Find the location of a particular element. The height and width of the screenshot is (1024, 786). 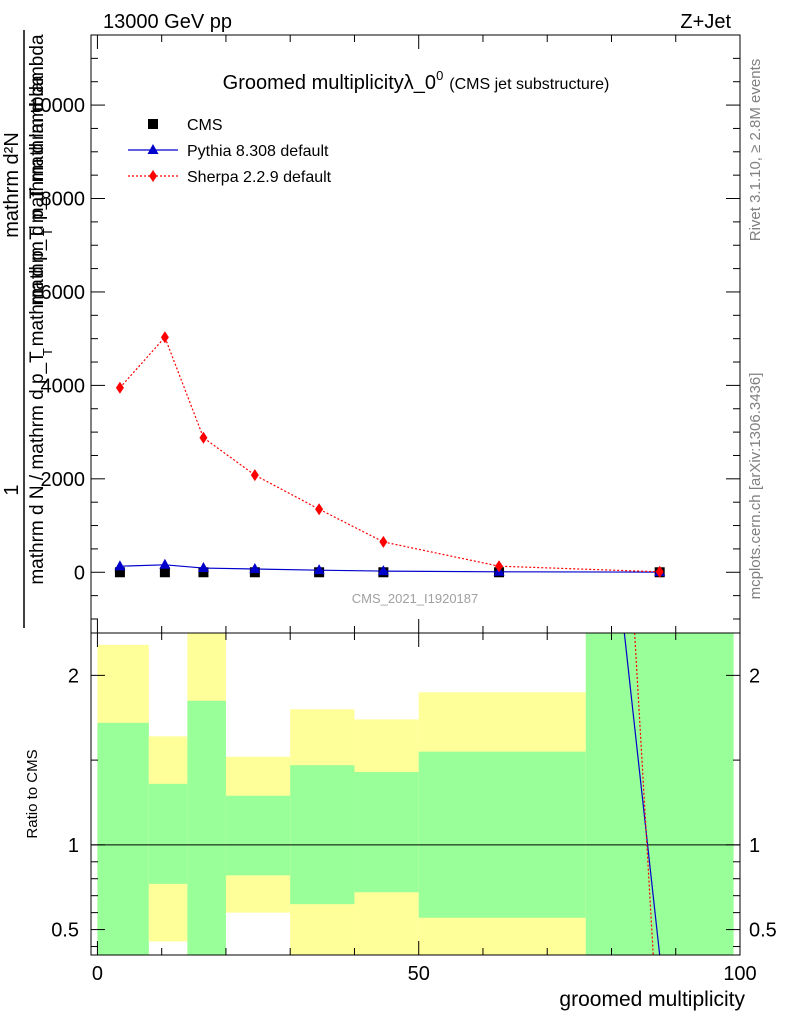

ylabel-subscript-t1: T is located at coordinates (47, 232).